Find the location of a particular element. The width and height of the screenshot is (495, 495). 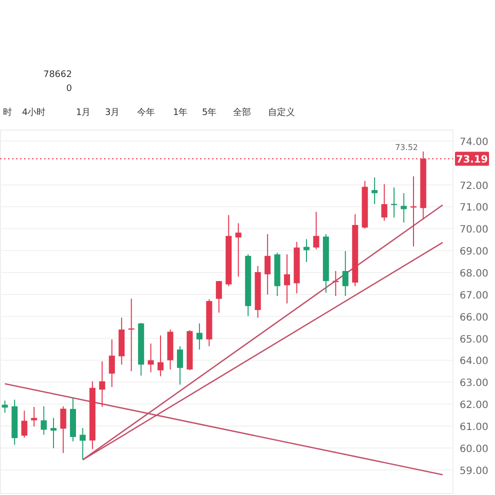

y-tick-label: 61.00 is located at coordinates (474, 428).